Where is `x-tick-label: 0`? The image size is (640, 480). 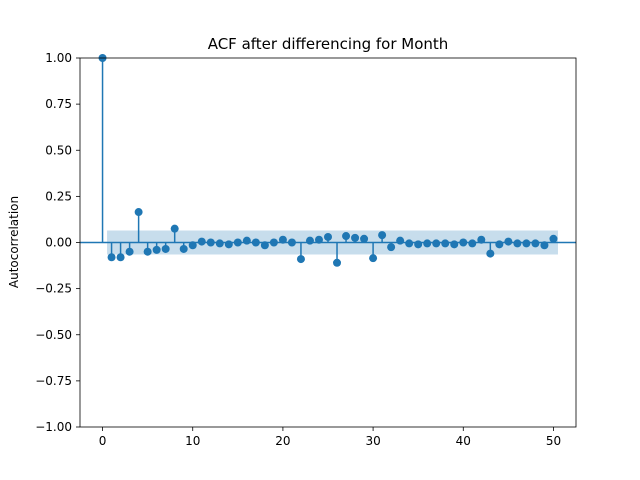
x-tick-label: 0 is located at coordinates (103, 441).